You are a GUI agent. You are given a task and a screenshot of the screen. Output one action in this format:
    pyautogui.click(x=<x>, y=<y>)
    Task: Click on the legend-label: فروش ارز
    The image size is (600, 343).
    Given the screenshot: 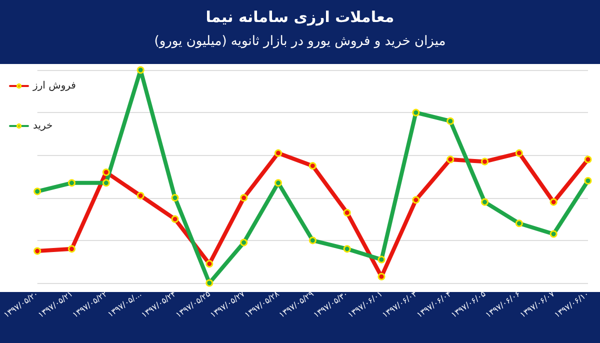 What is the action you would take?
    pyautogui.click(x=54, y=86)
    